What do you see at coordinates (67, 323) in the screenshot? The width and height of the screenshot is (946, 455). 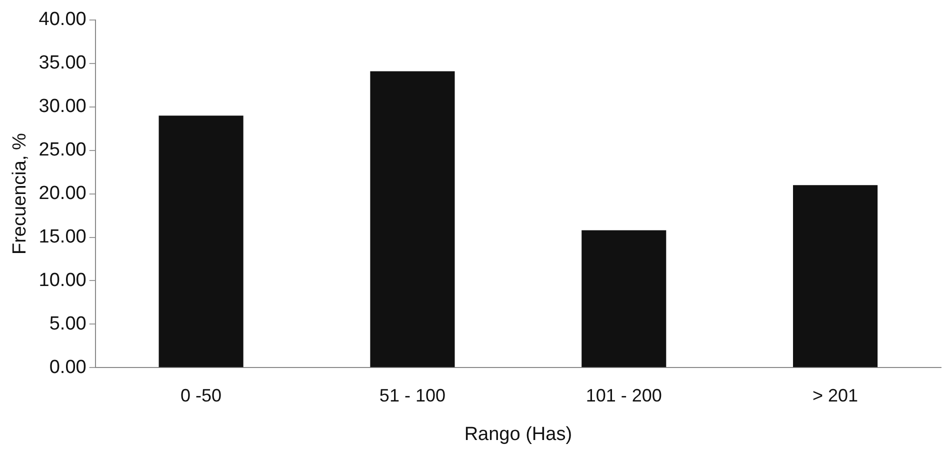 I see `y-tick-label: 5.00` at bounding box center [67, 323].